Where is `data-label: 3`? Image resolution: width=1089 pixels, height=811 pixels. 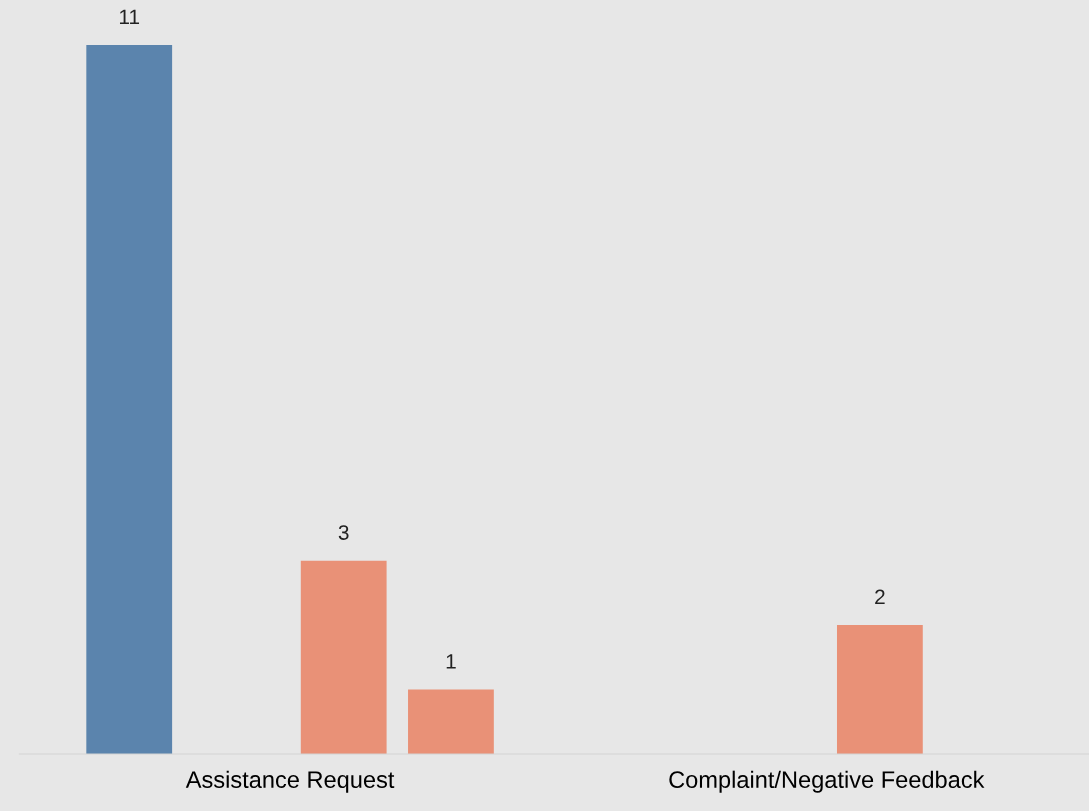 data-label: 3 is located at coordinates (343, 532).